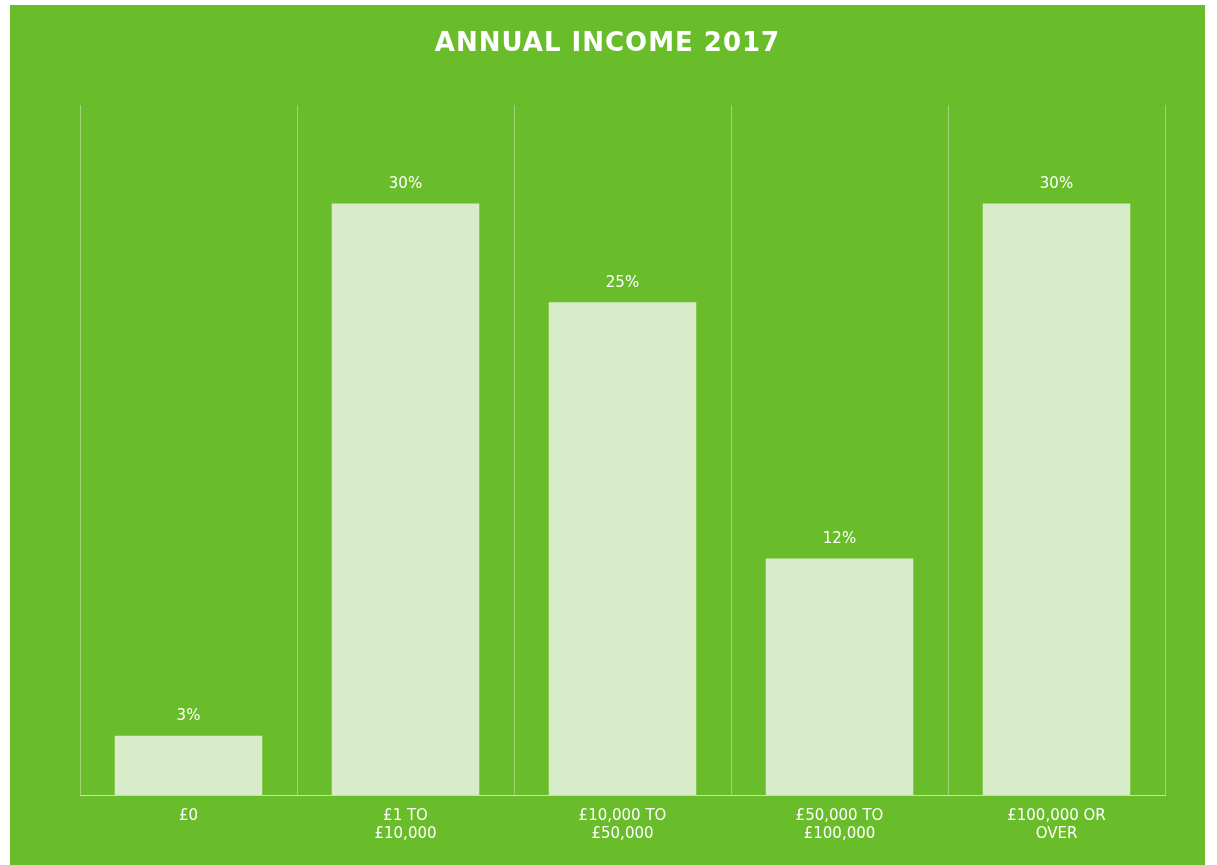 Image resolution: width=1217 pixels, height=865 pixels. I want to click on chart-title: ANNUAL INCOME 2017, so click(607, 42).